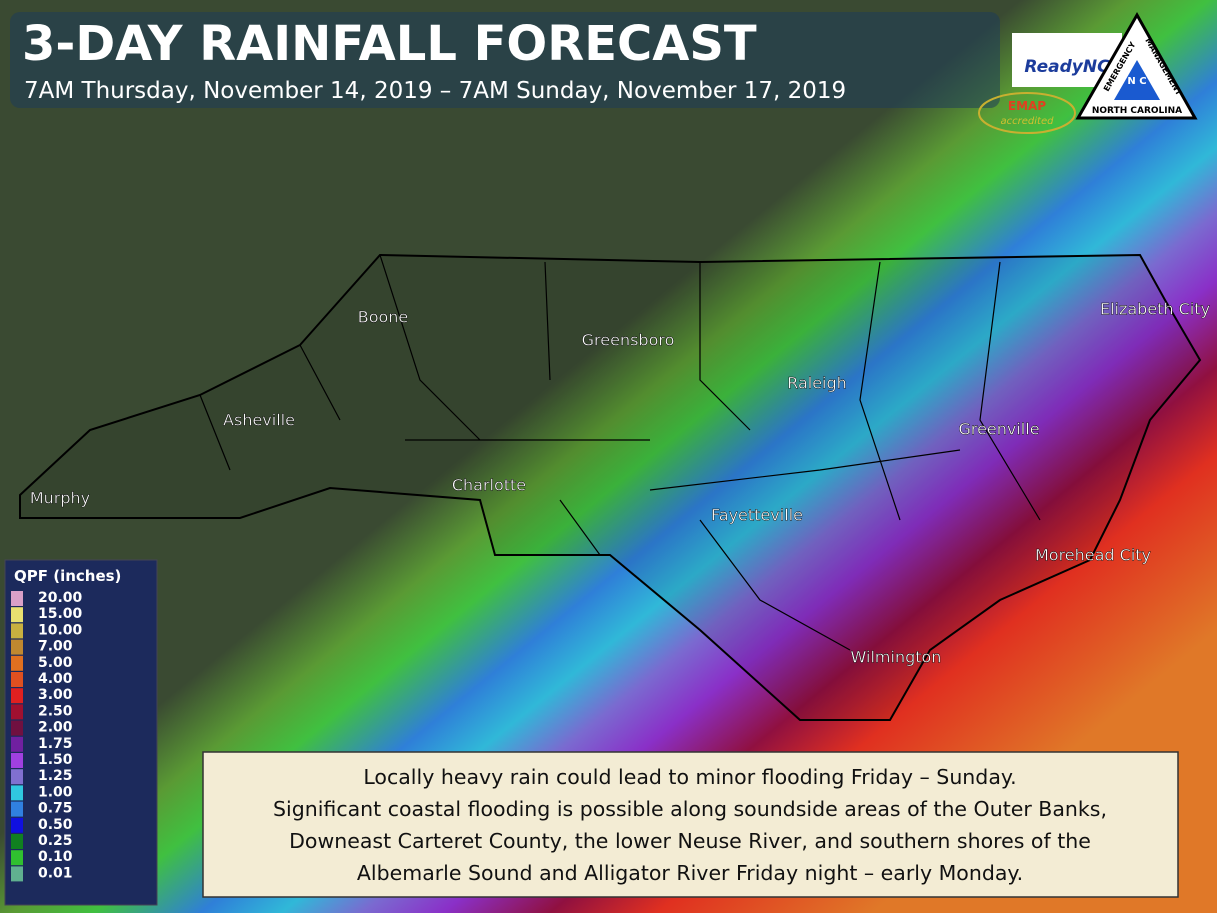 The image size is (1217, 913). Describe the element at coordinates (55, 760) in the screenshot. I see `legend-label: 1.50` at that location.